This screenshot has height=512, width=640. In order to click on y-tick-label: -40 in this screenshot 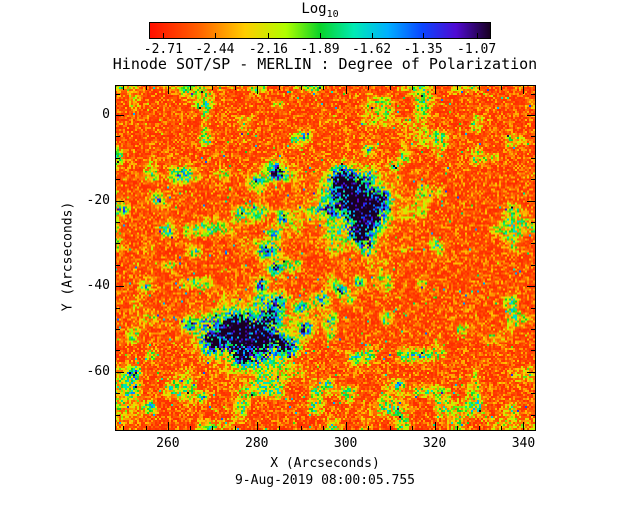, I will do `click(98, 286)`.